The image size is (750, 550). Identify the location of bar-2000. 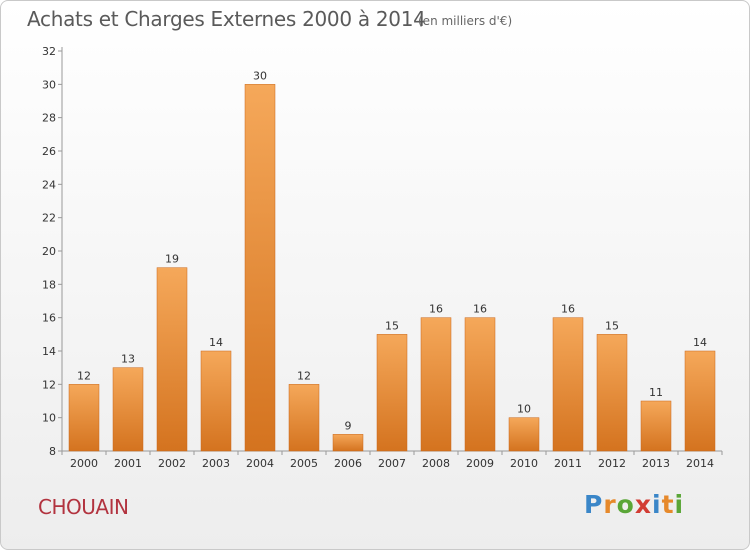
(84, 418).